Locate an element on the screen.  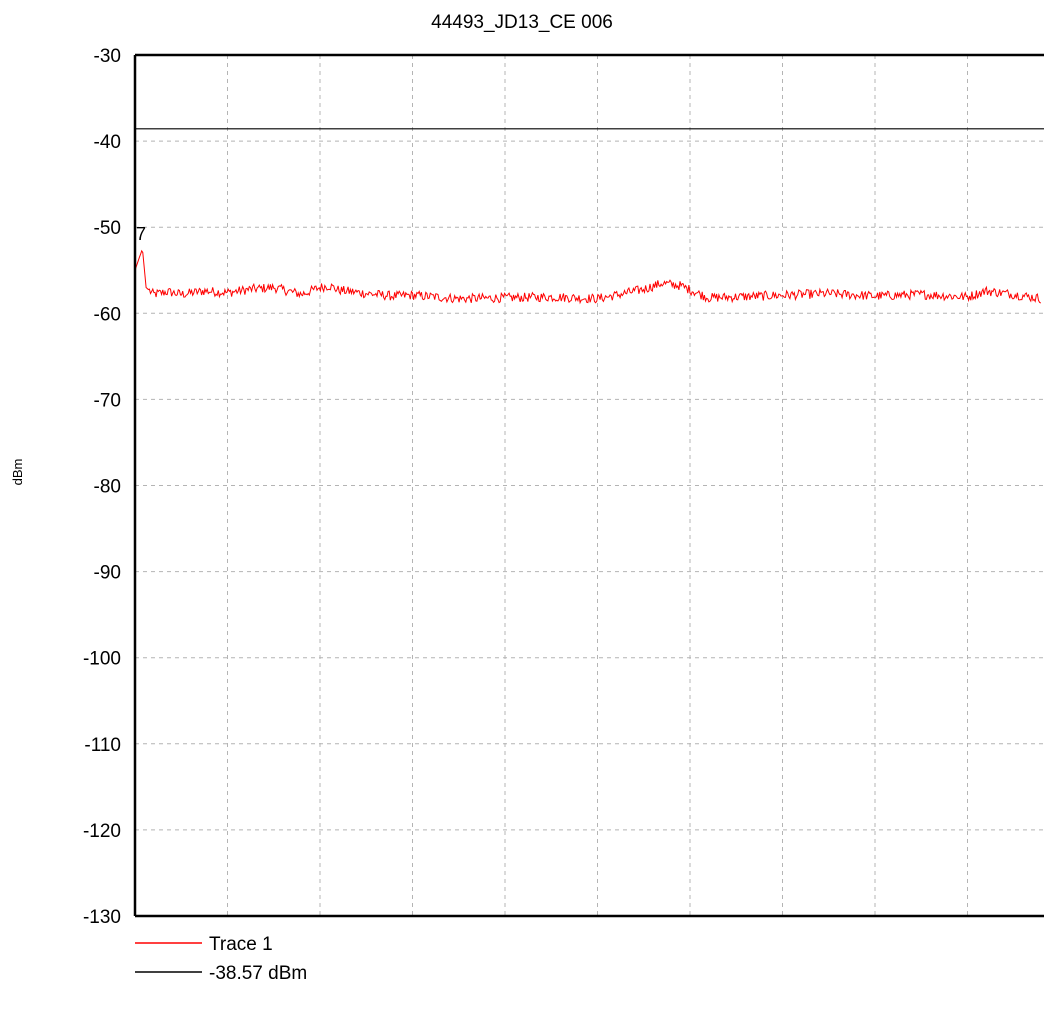
y-tick-label: -130 is located at coordinates (102, 917).